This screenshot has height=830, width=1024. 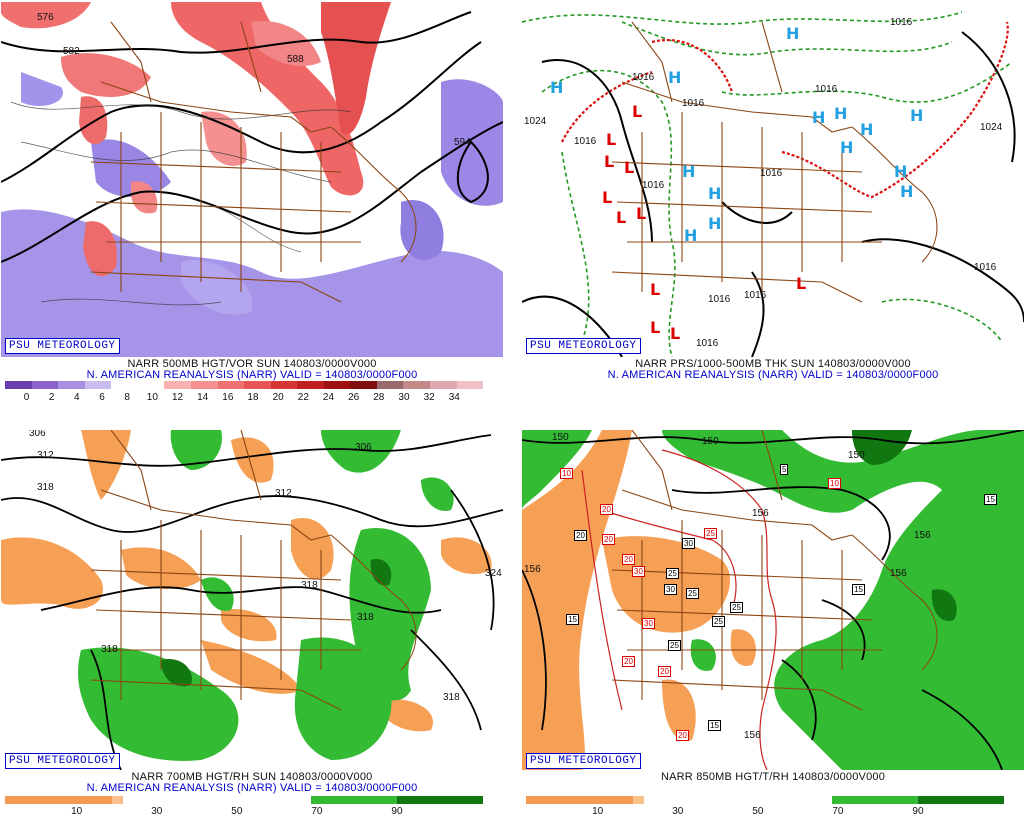 What do you see at coordinates (252, 777) in the screenshot?
I see `panel-title: NARR 700MB HGT/RH SUN 140803/0000V000` at bounding box center [252, 777].